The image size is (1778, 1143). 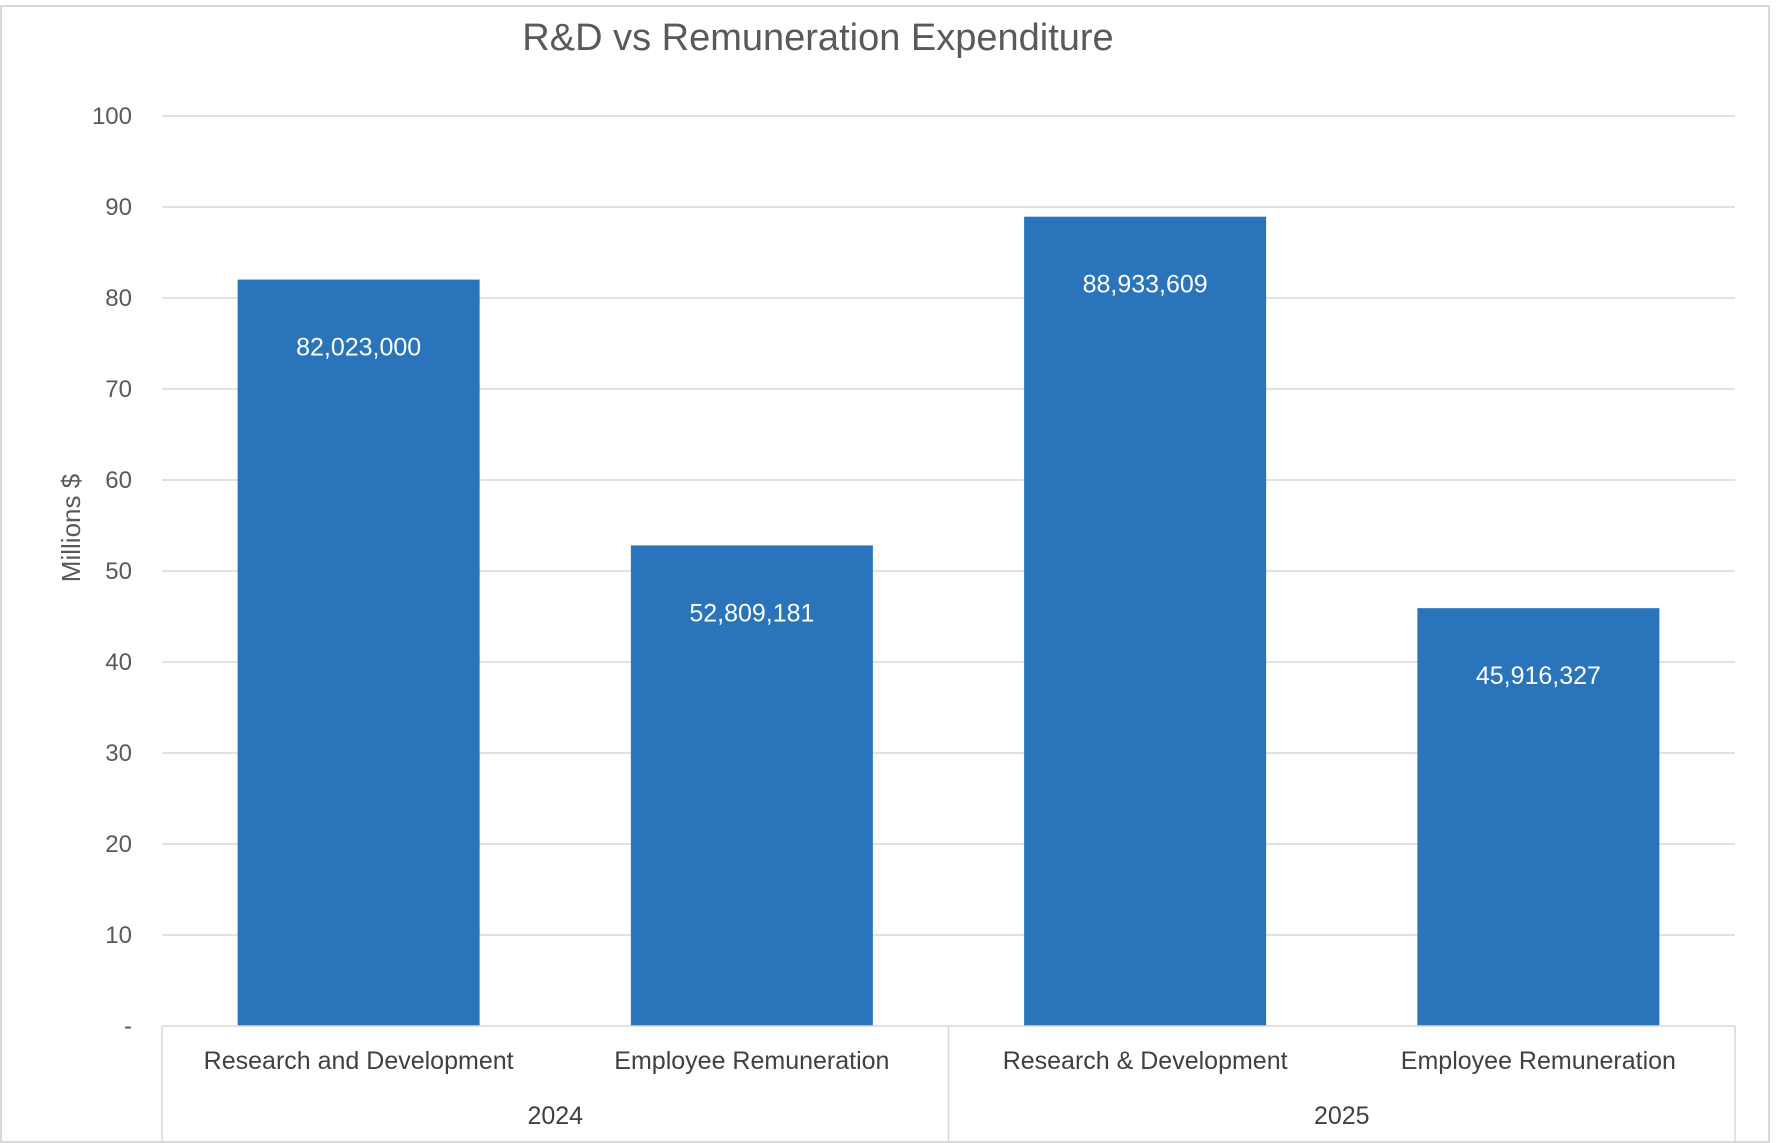 What do you see at coordinates (118, 207) in the screenshot?
I see `y-tick-label: 90` at bounding box center [118, 207].